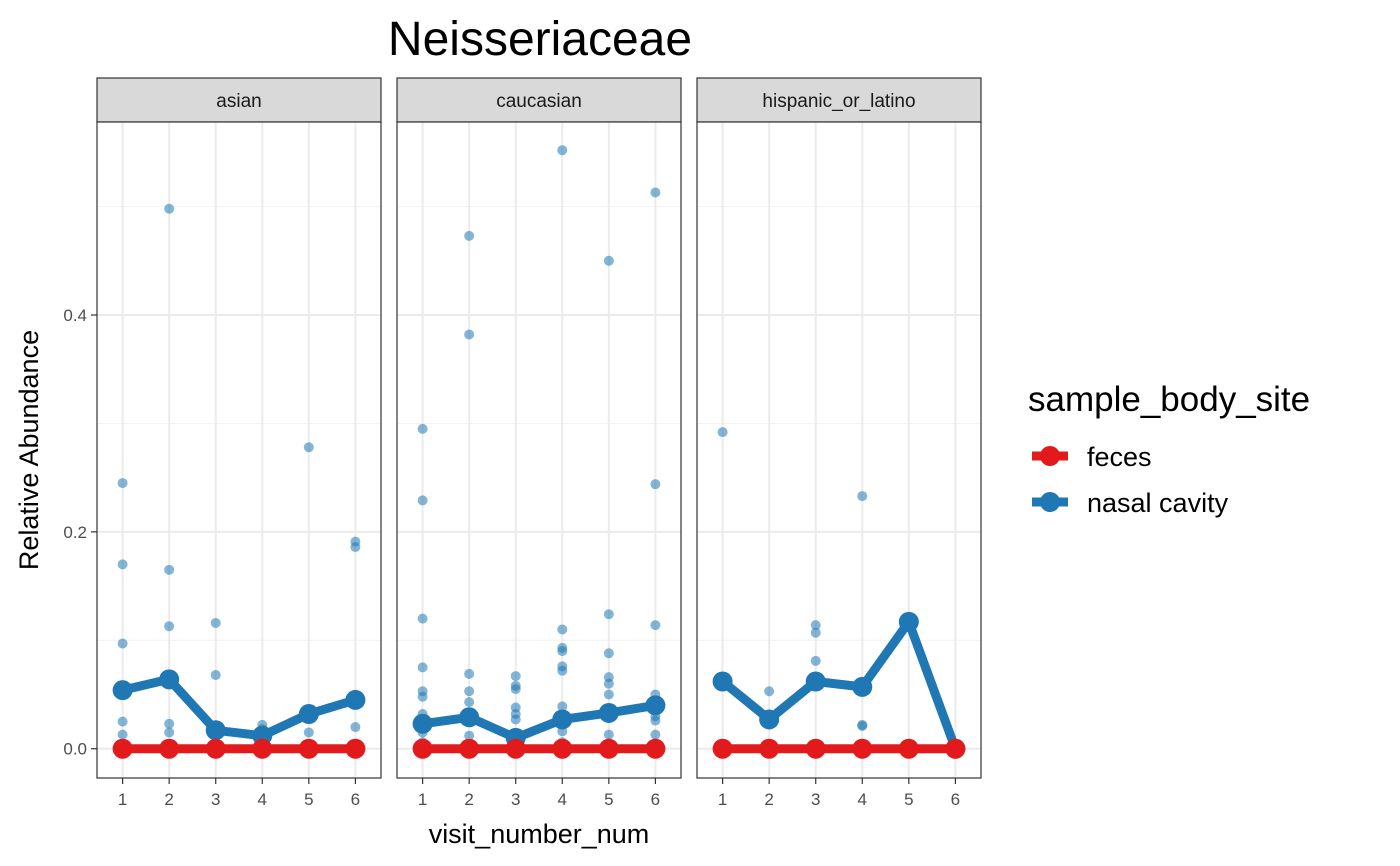 This screenshot has width=1400, height=866. I want to click on legend-label-feces: feces, so click(1119, 457).